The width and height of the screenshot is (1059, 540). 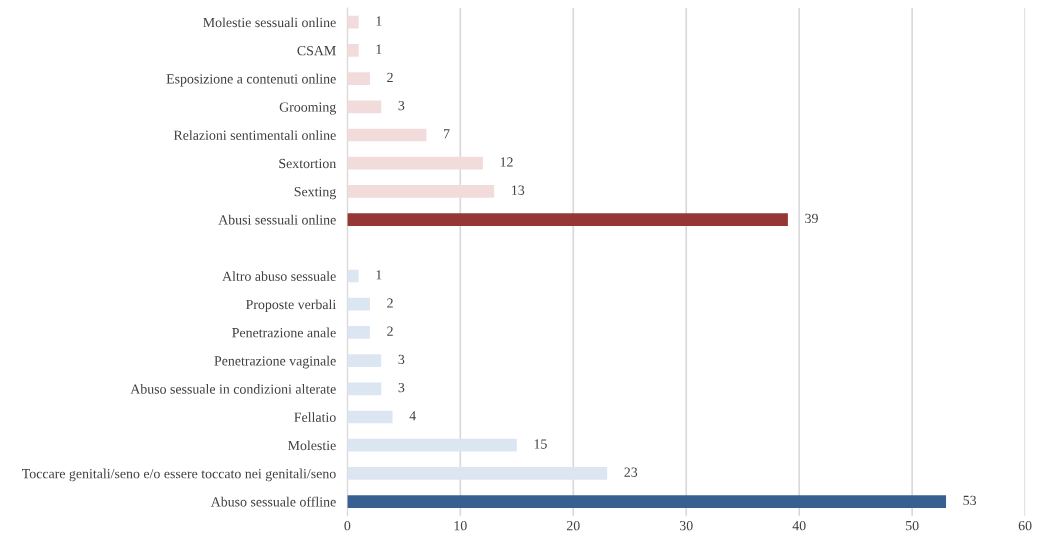 I want to click on y-tick-label: Penetrazione vaginale, so click(x=275, y=362).